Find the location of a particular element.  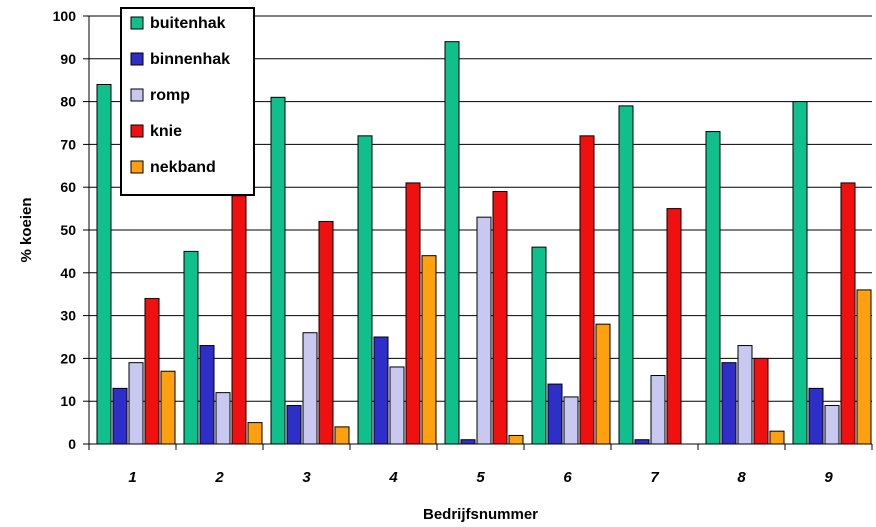

legend-label-binnenhak: binnenhak is located at coordinates (190, 59).